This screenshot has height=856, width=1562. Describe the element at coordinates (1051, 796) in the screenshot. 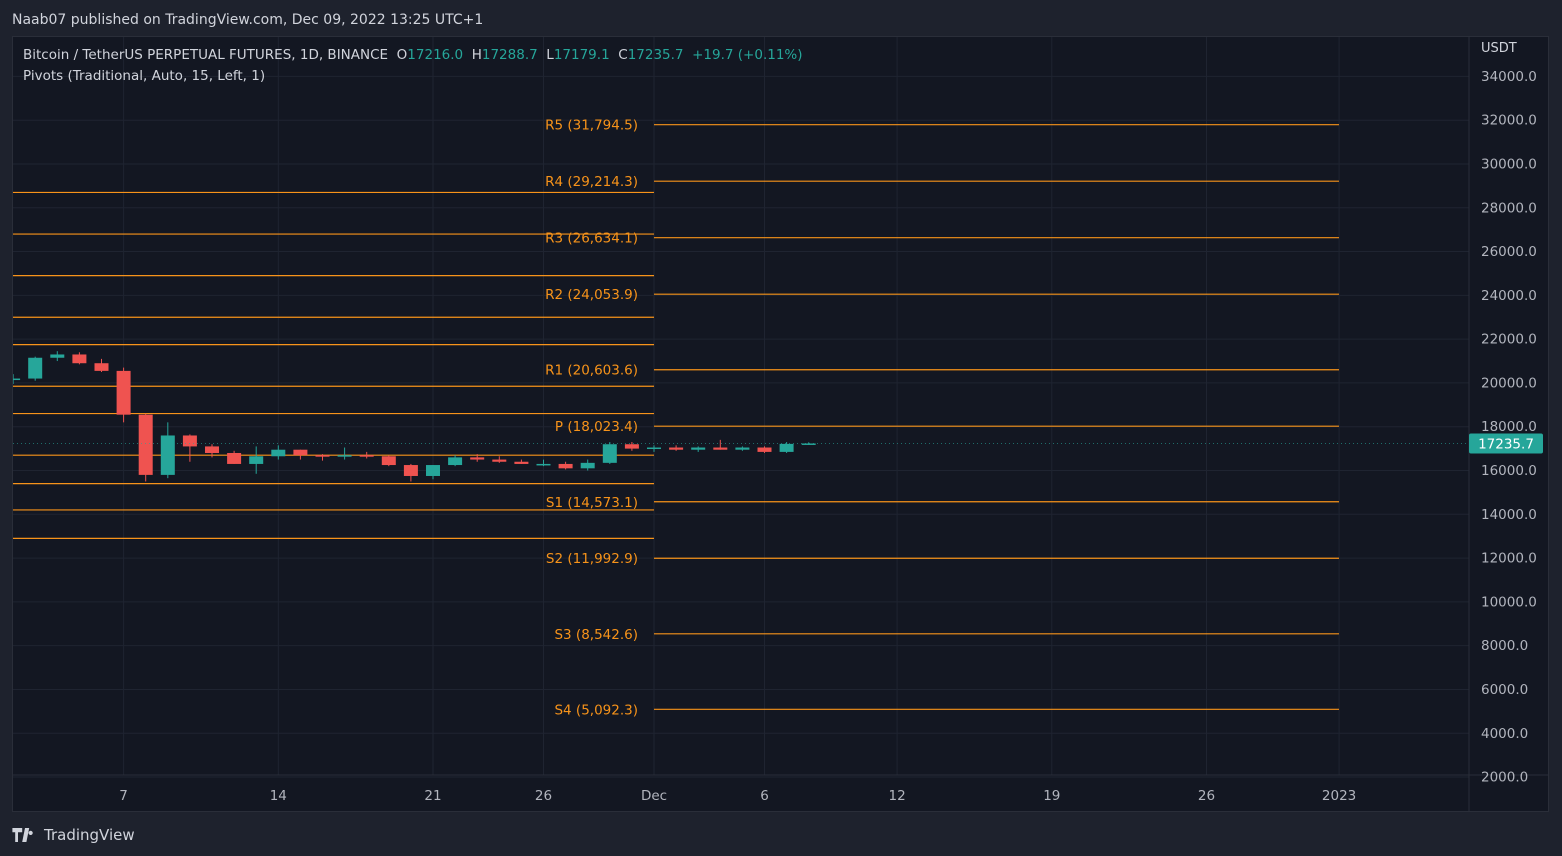

I see `x-tick-label: 19` at that location.